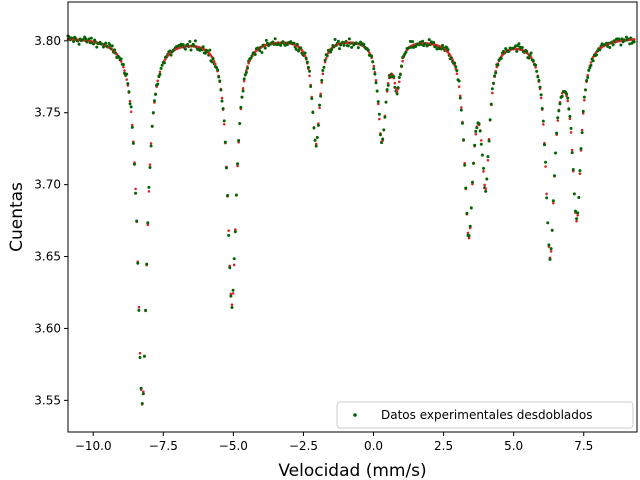 The height and width of the screenshot is (480, 640). Describe the element at coordinates (303, 446) in the screenshot. I see `x-tick-label: −2.5` at that location.